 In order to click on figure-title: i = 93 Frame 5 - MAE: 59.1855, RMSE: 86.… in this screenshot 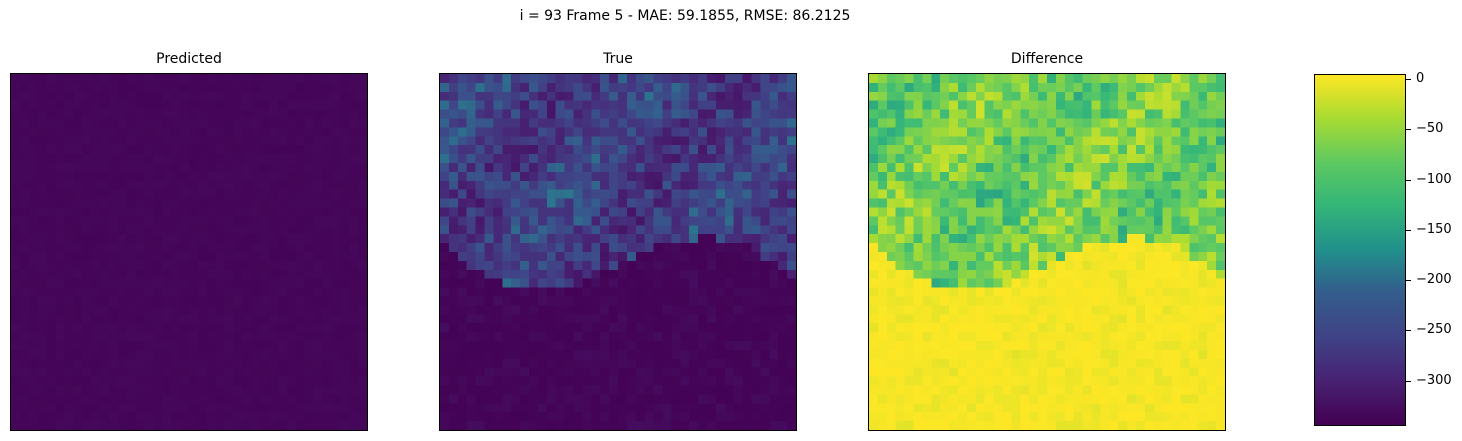, I will do `click(685, 16)`.